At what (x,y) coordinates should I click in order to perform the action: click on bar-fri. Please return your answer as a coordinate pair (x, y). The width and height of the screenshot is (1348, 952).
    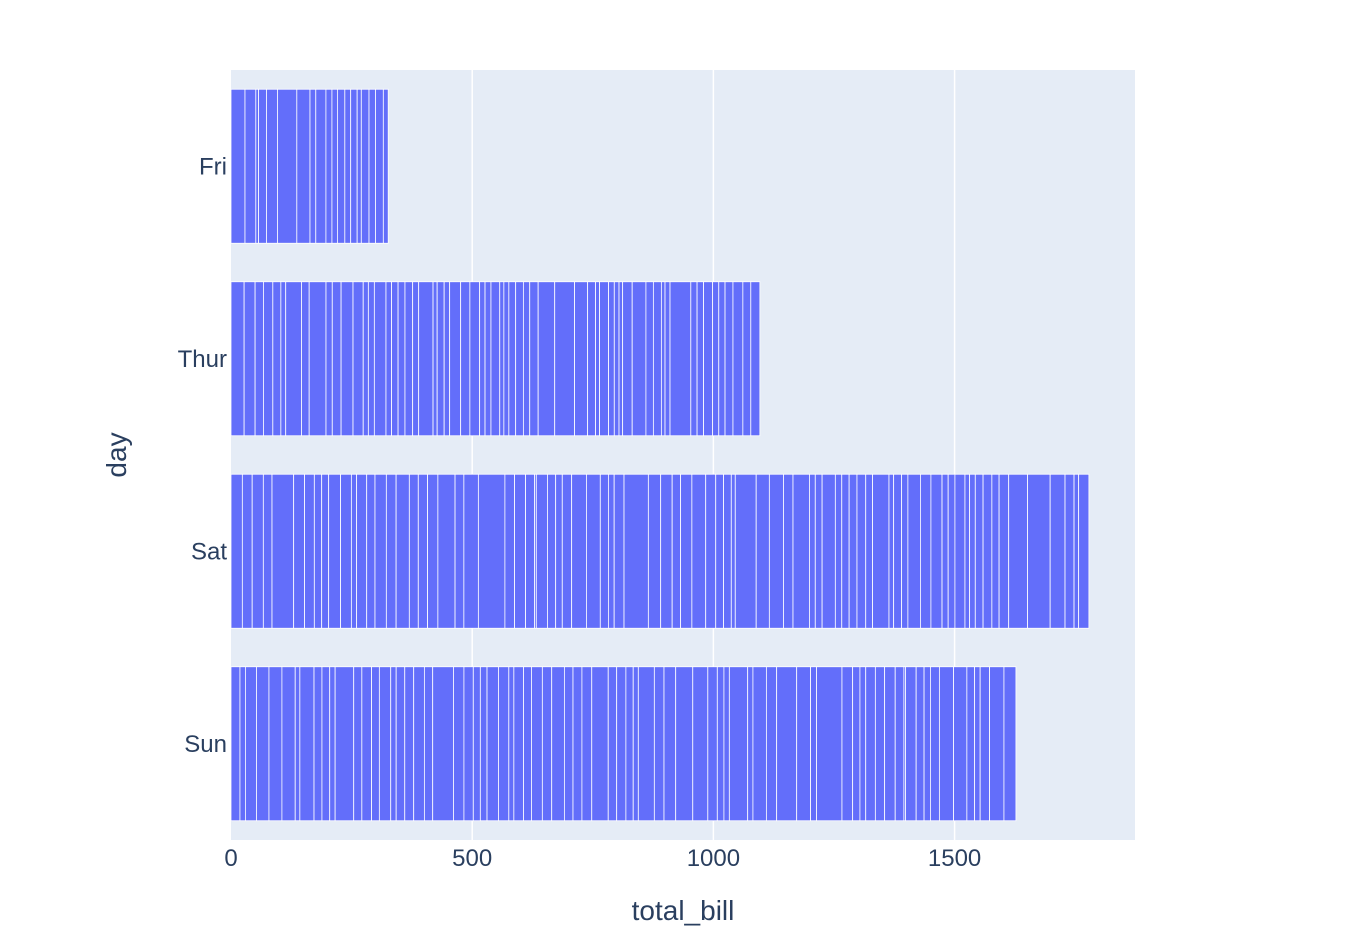
    Looking at the image, I should click on (309, 166).